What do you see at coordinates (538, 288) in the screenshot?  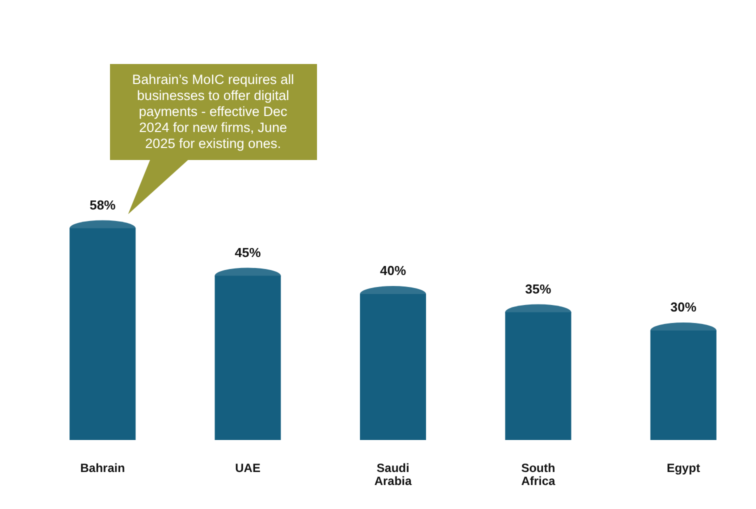 I see `data-label: 35%` at bounding box center [538, 288].